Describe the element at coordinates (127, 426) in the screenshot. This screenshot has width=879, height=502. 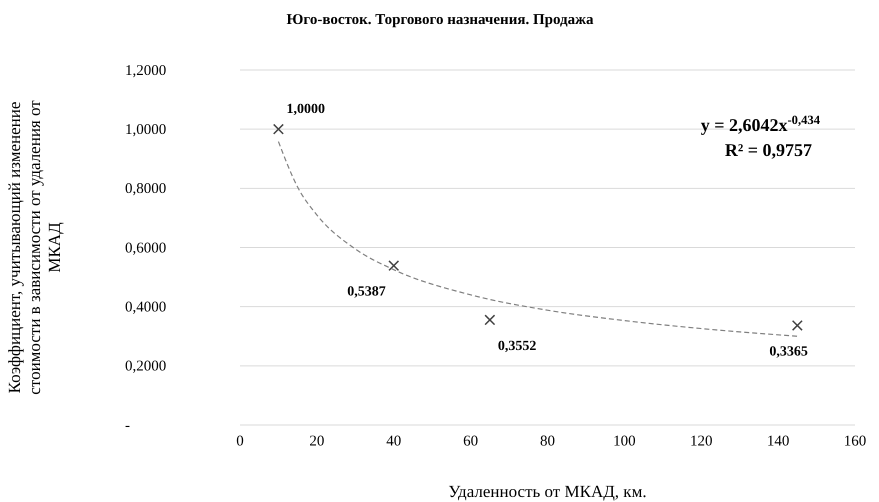
I see `y-tick-label: -` at that location.